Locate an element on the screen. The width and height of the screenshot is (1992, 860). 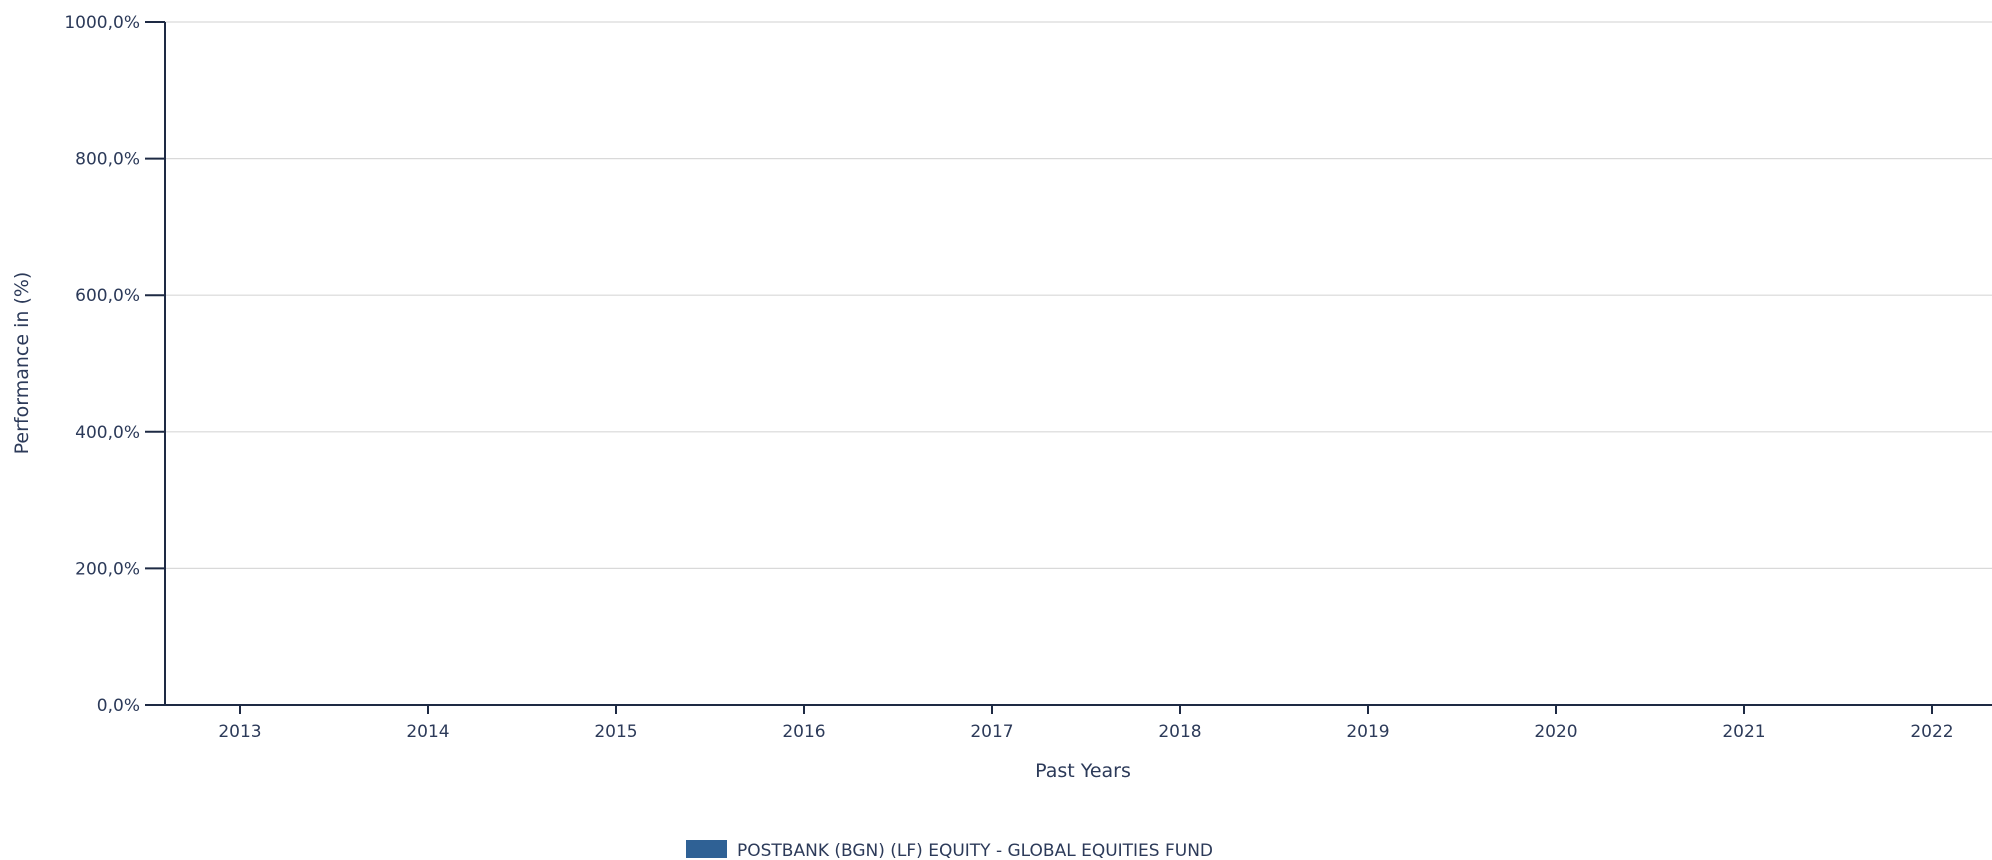
x-tick-label: 2019 is located at coordinates (1367, 732).